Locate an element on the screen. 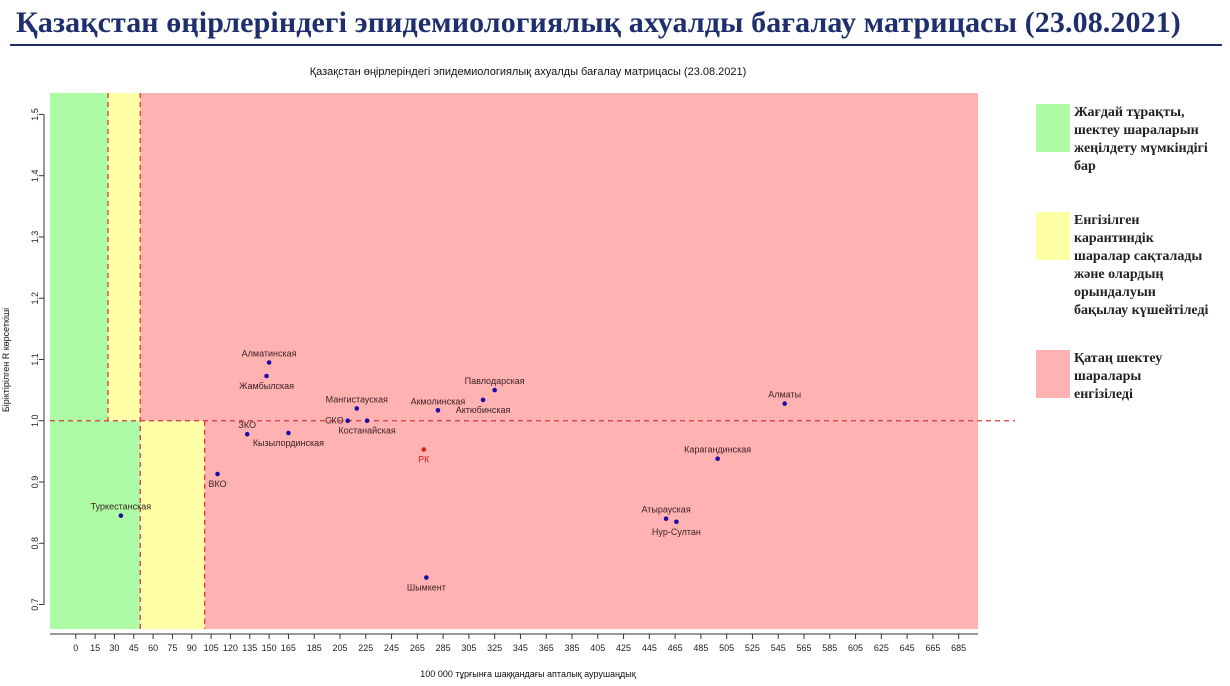 The image size is (1230, 686). x-tick-label: 465 is located at coordinates (675, 648).